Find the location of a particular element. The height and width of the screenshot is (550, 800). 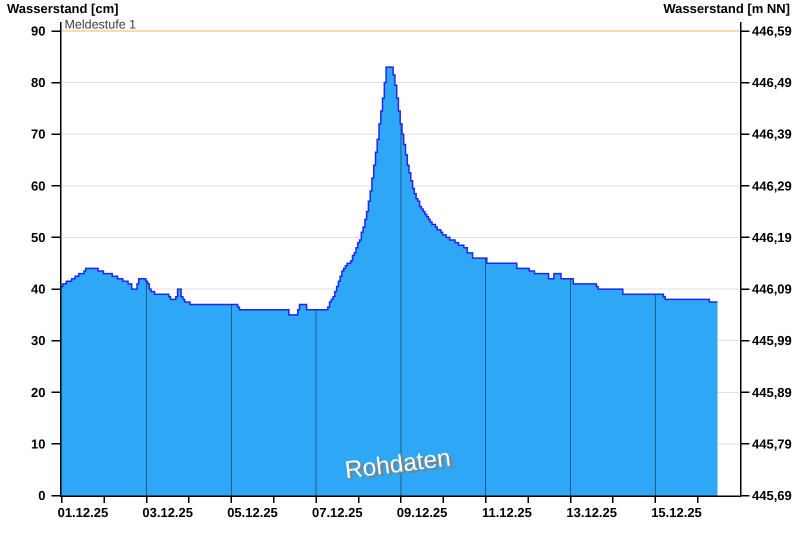

svg-text: 446,09 is located at coordinates (772, 289).